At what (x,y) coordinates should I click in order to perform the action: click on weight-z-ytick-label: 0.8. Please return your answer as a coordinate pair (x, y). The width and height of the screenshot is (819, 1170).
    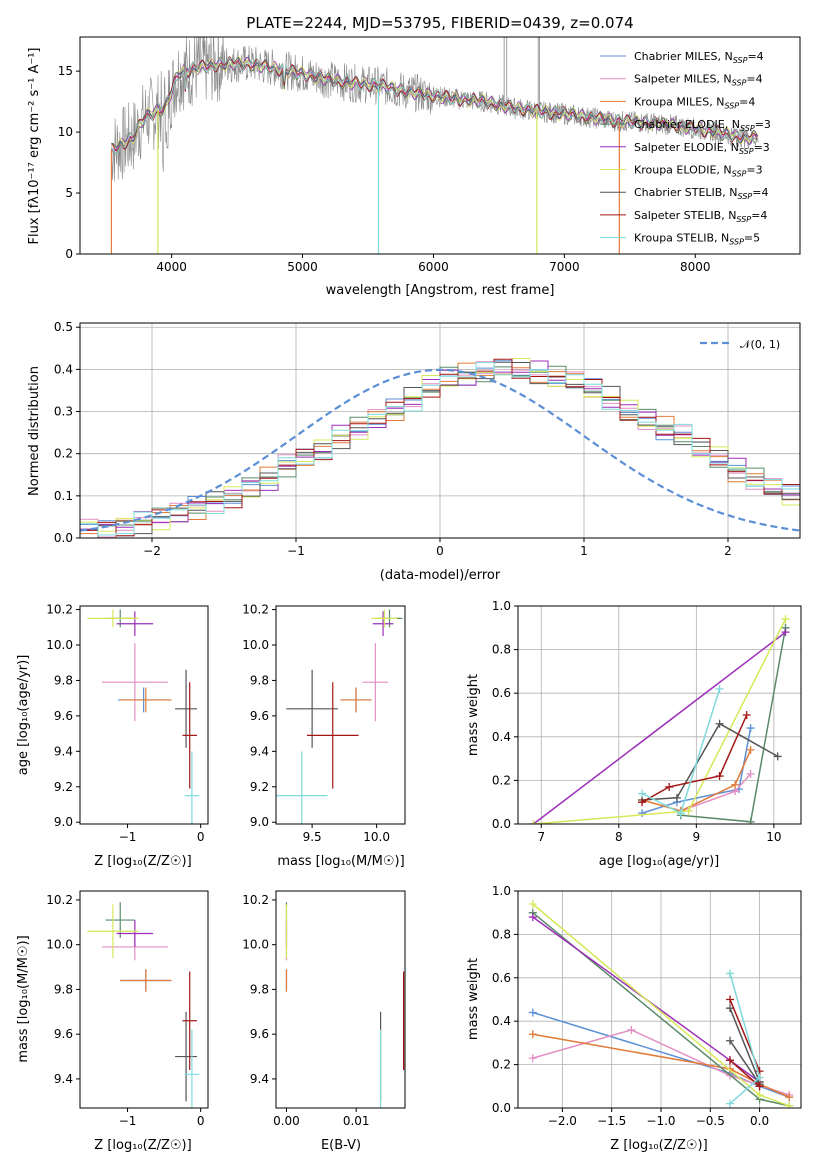
    Looking at the image, I should click on (501, 934).